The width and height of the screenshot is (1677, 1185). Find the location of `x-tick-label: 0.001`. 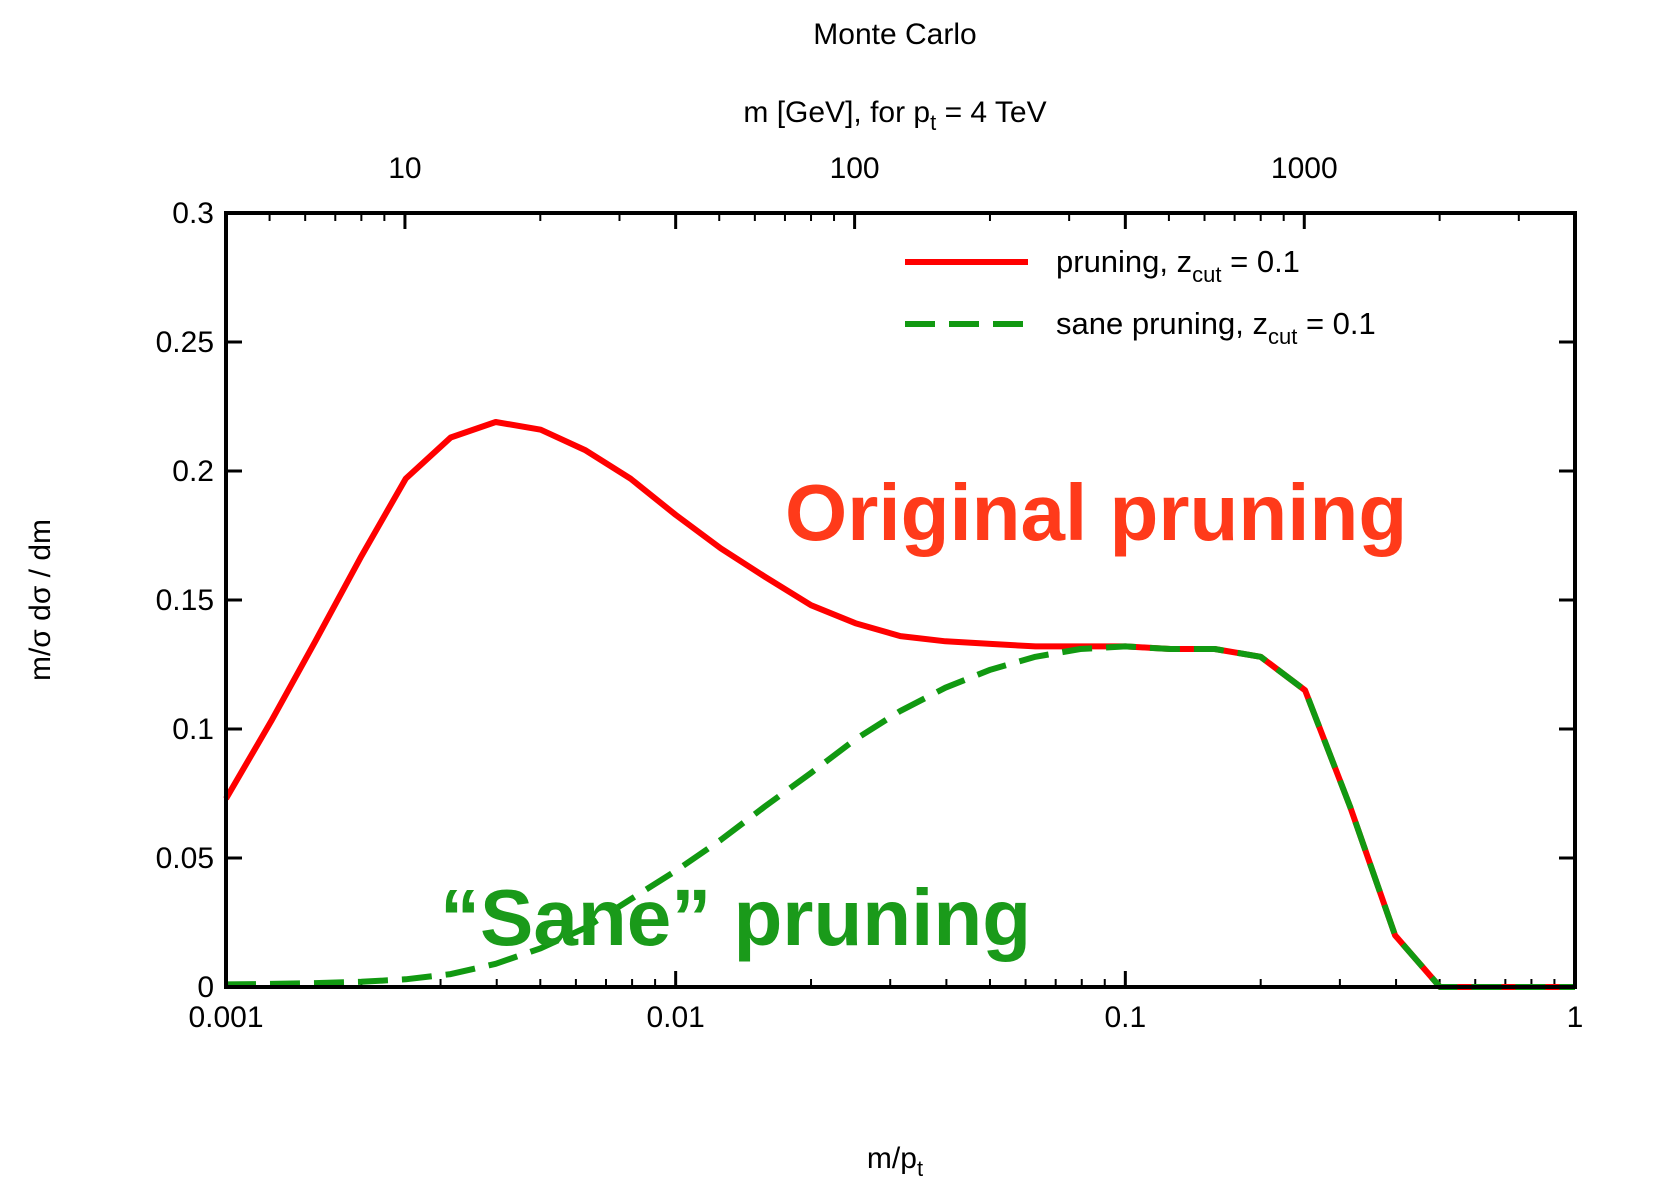

x-tick-label: 0.001 is located at coordinates (225, 1017).